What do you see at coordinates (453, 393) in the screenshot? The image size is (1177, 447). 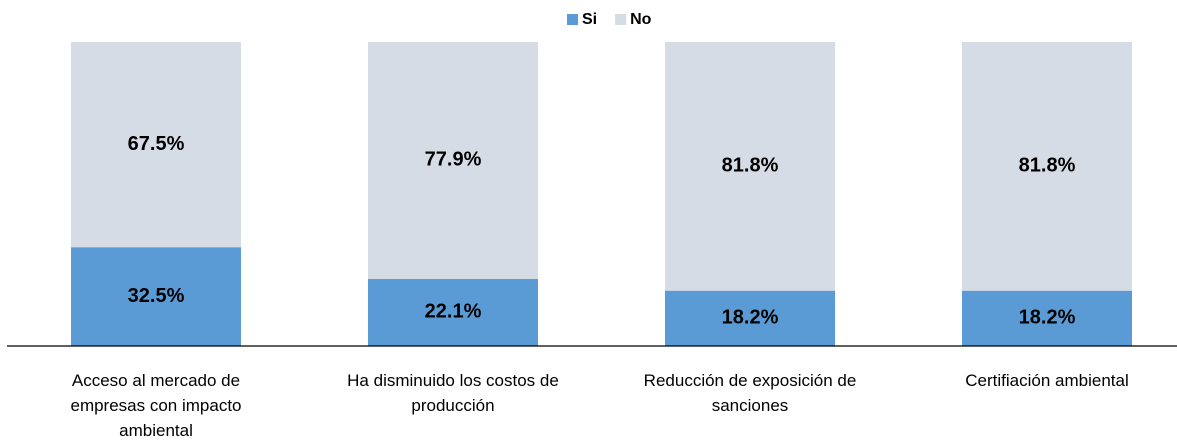 I see `x-tick-label: Ha disminuido los costos de producción` at bounding box center [453, 393].